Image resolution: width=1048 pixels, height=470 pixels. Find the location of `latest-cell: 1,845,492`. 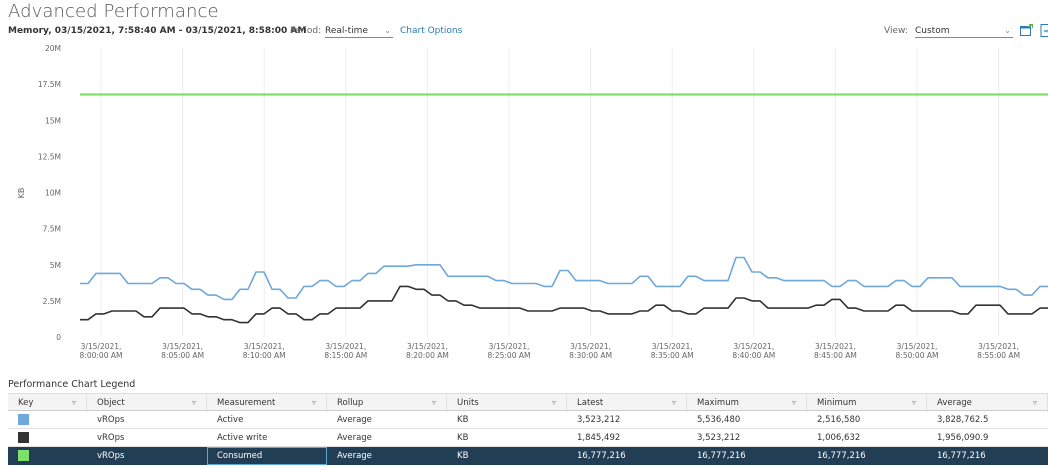

latest-cell: 1,845,492 is located at coordinates (599, 438).